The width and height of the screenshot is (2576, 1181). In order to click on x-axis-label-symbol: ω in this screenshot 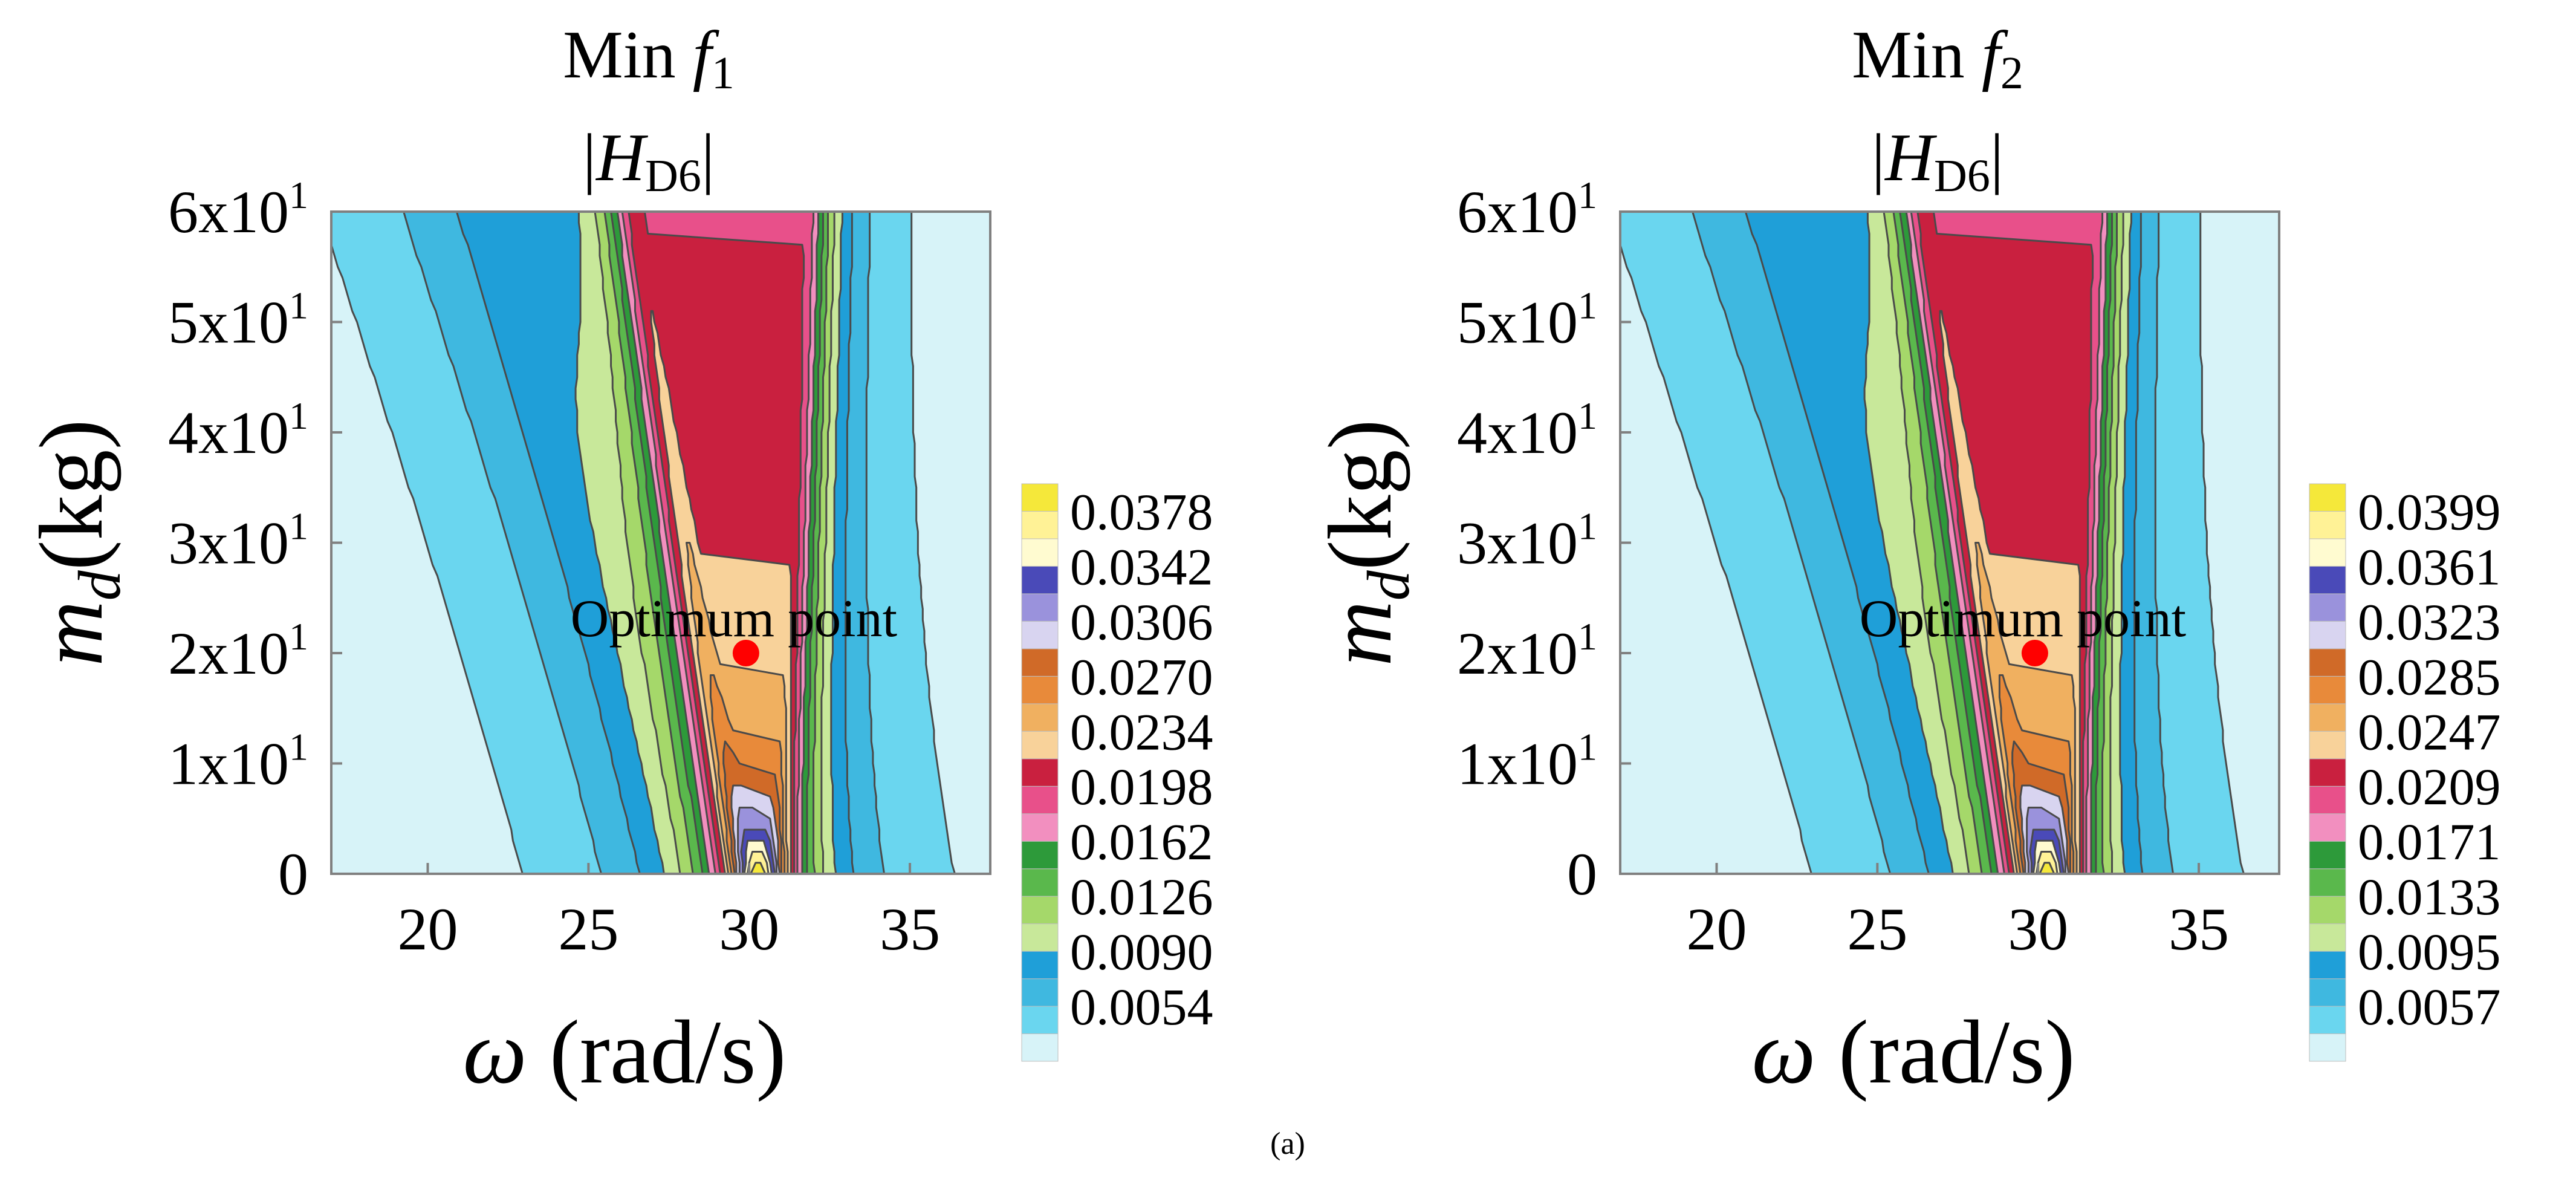, I will do `click(1784, 1052)`.